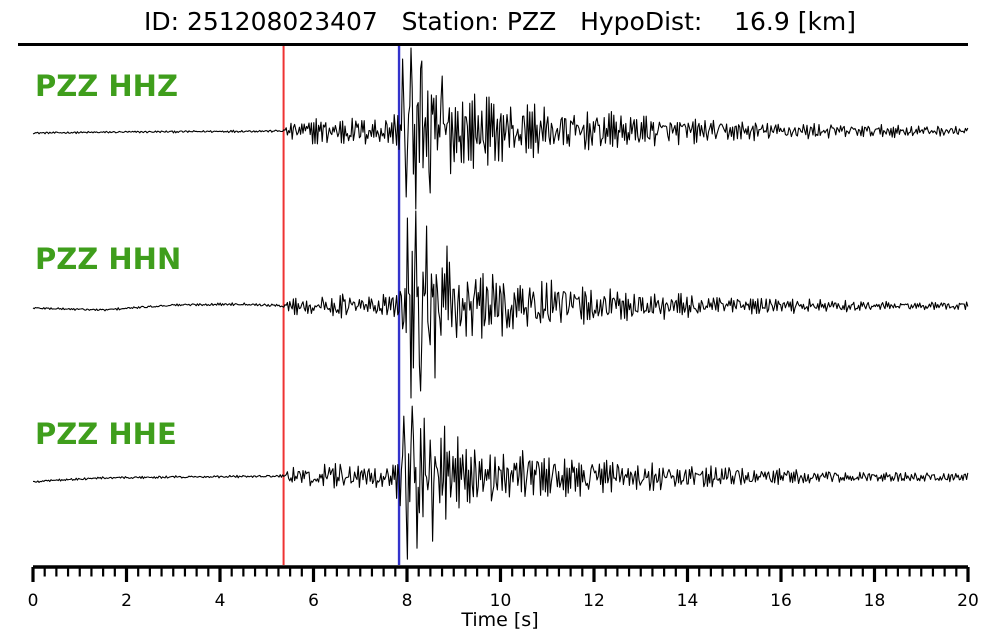 This screenshot has width=1000, height=640. I want to click on axis-tick-label: 14, so click(688, 601).